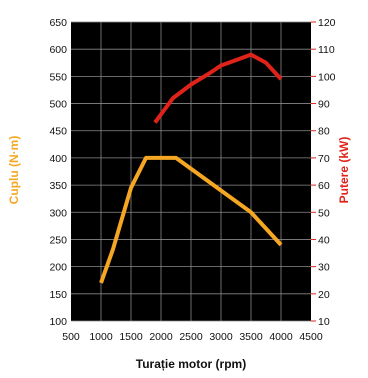 The width and height of the screenshot is (368, 378). Describe the element at coordinates (324, 213) in the screenshot. I see `y-right-tick-label: 50` at that location.